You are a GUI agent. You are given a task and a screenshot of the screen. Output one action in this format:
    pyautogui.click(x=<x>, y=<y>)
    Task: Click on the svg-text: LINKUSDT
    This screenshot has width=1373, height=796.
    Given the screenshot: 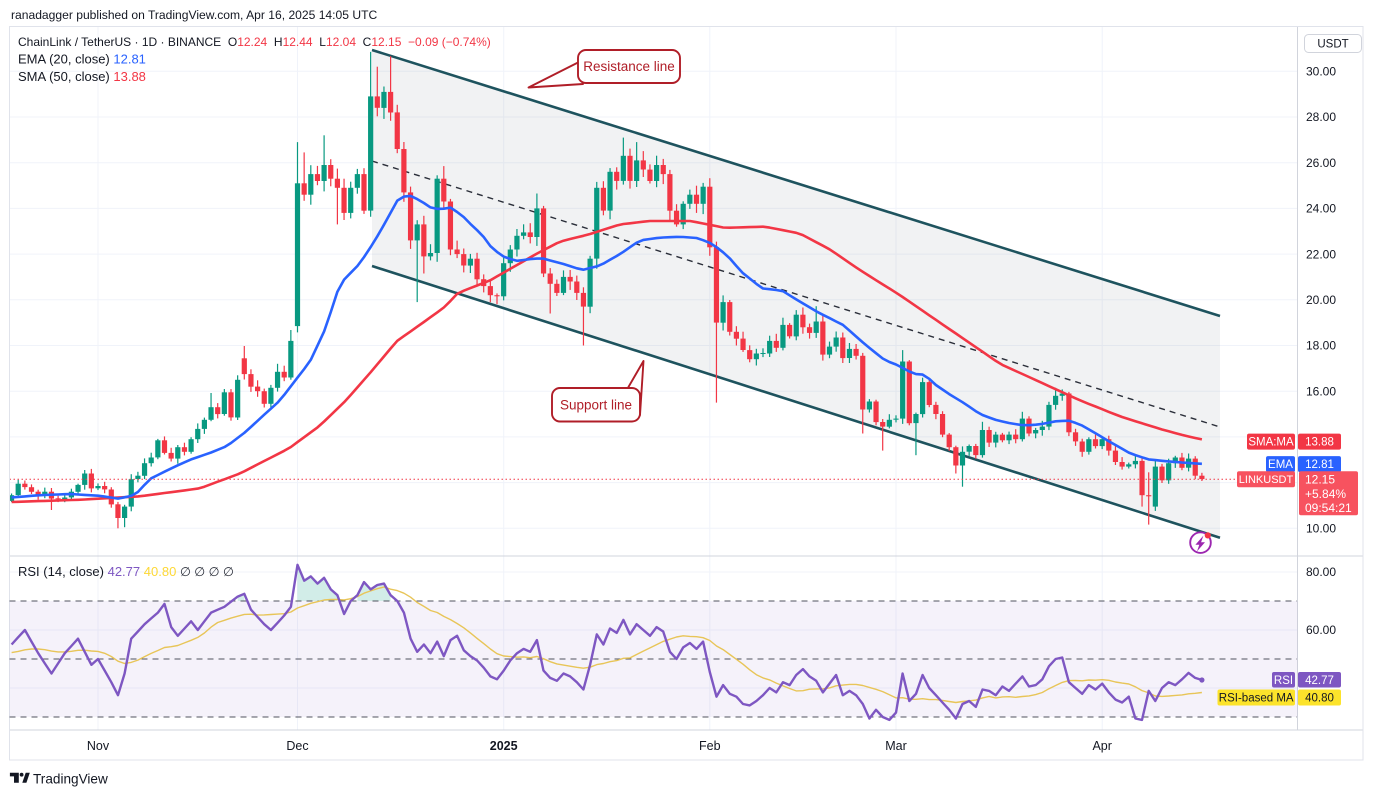 What is the action you would take?
    pyautogui.click(x=1266, y=480)
    